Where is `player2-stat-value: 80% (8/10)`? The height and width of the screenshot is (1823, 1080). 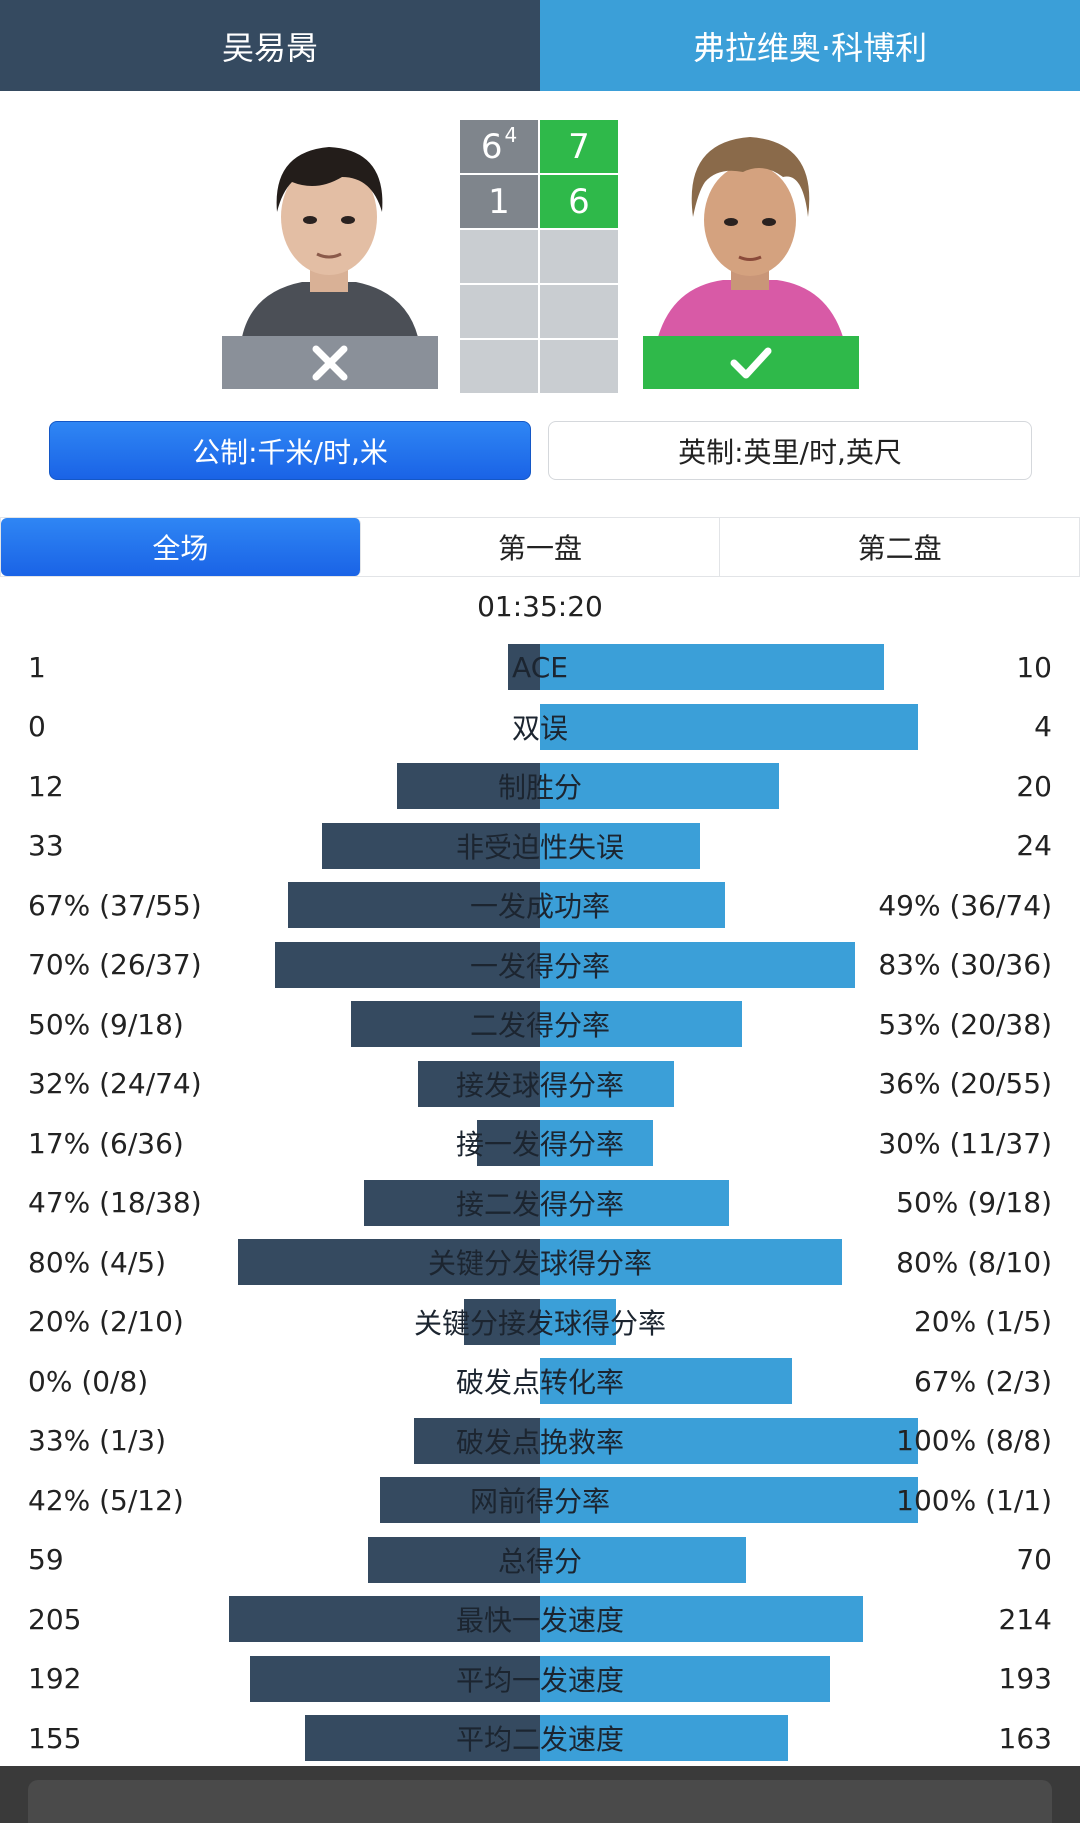 player2-stat-value: 80% (8/10) is located at coordinates (974, 1262).